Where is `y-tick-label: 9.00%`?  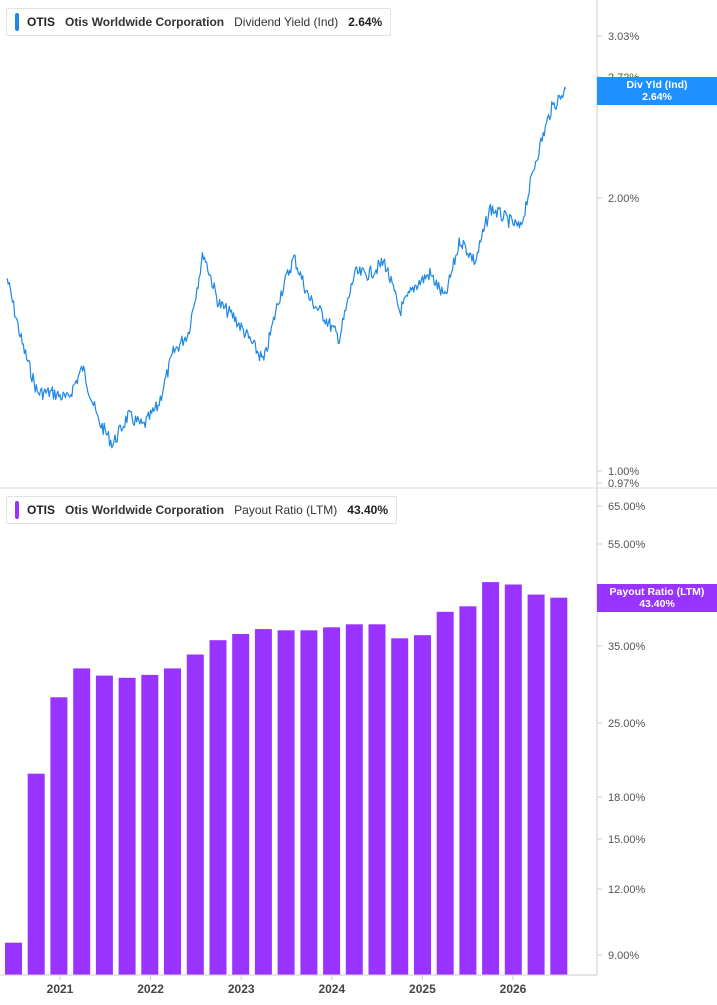 y-tick-label: 9.00% is located at coordinates (623, 956).